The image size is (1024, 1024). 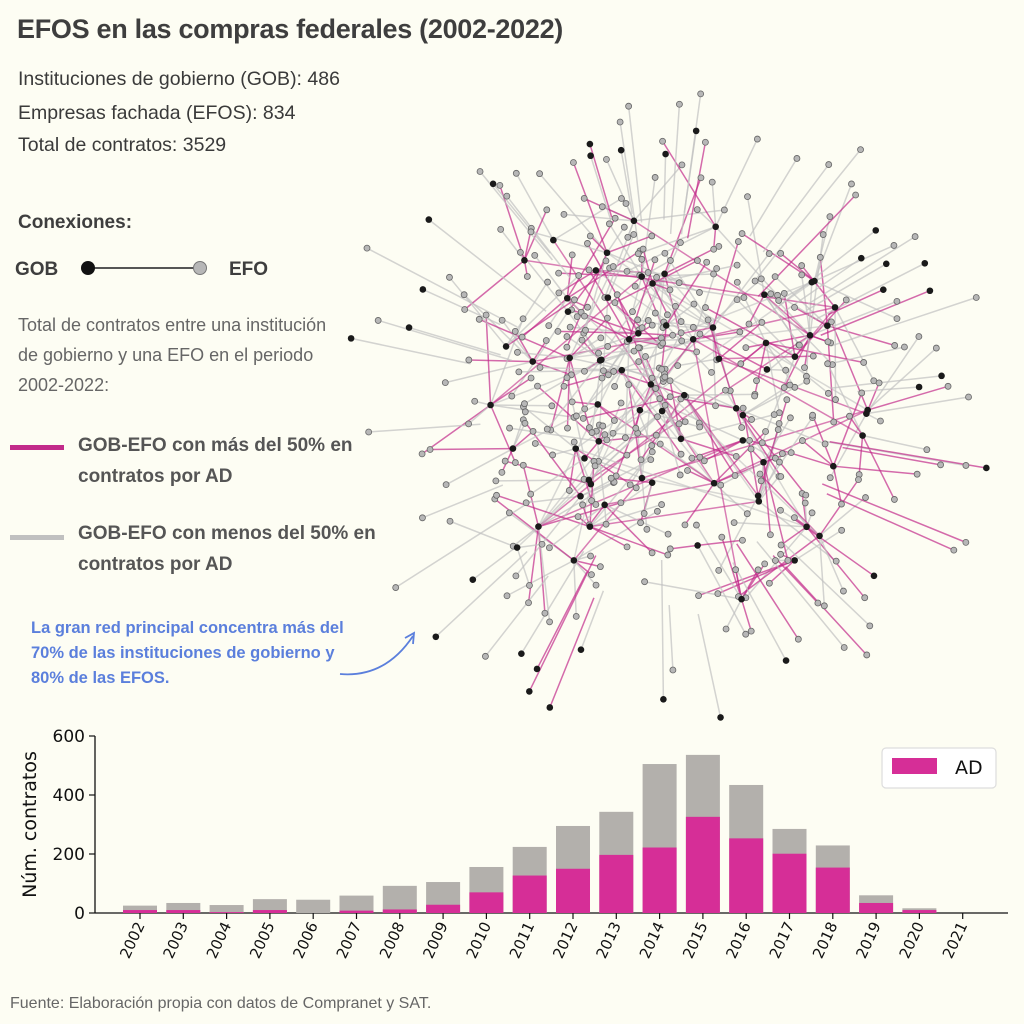 What do you see at coordinates (738, 940) in the screenshot?
I see `x-tick-label: 2016` at bounding box center [738, 940].